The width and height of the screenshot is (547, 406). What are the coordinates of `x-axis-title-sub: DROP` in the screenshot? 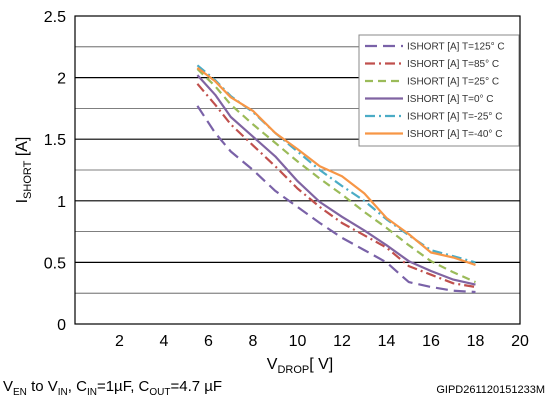 It's located at (293, 370).